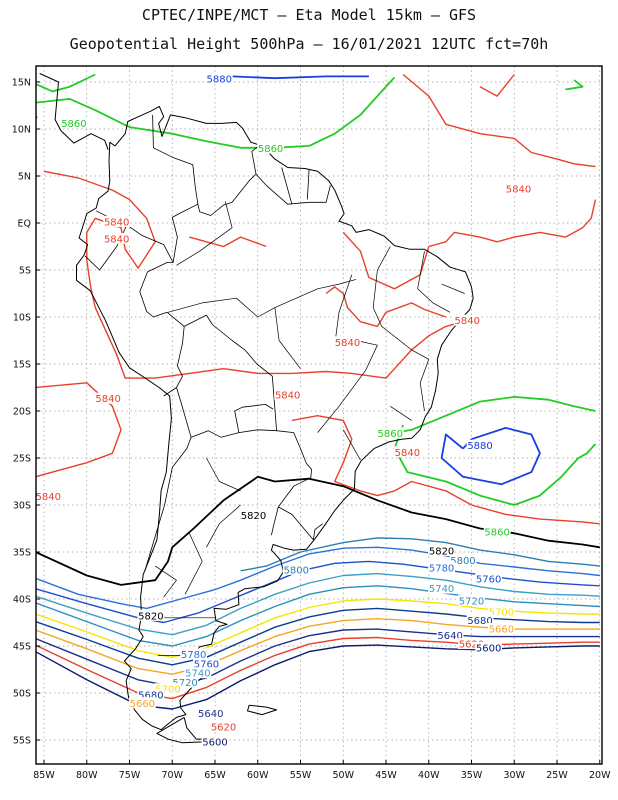  Describe the element at coordinates (301, 775) in the screenshot. I see `lon-tick-label: 55W` at that location.